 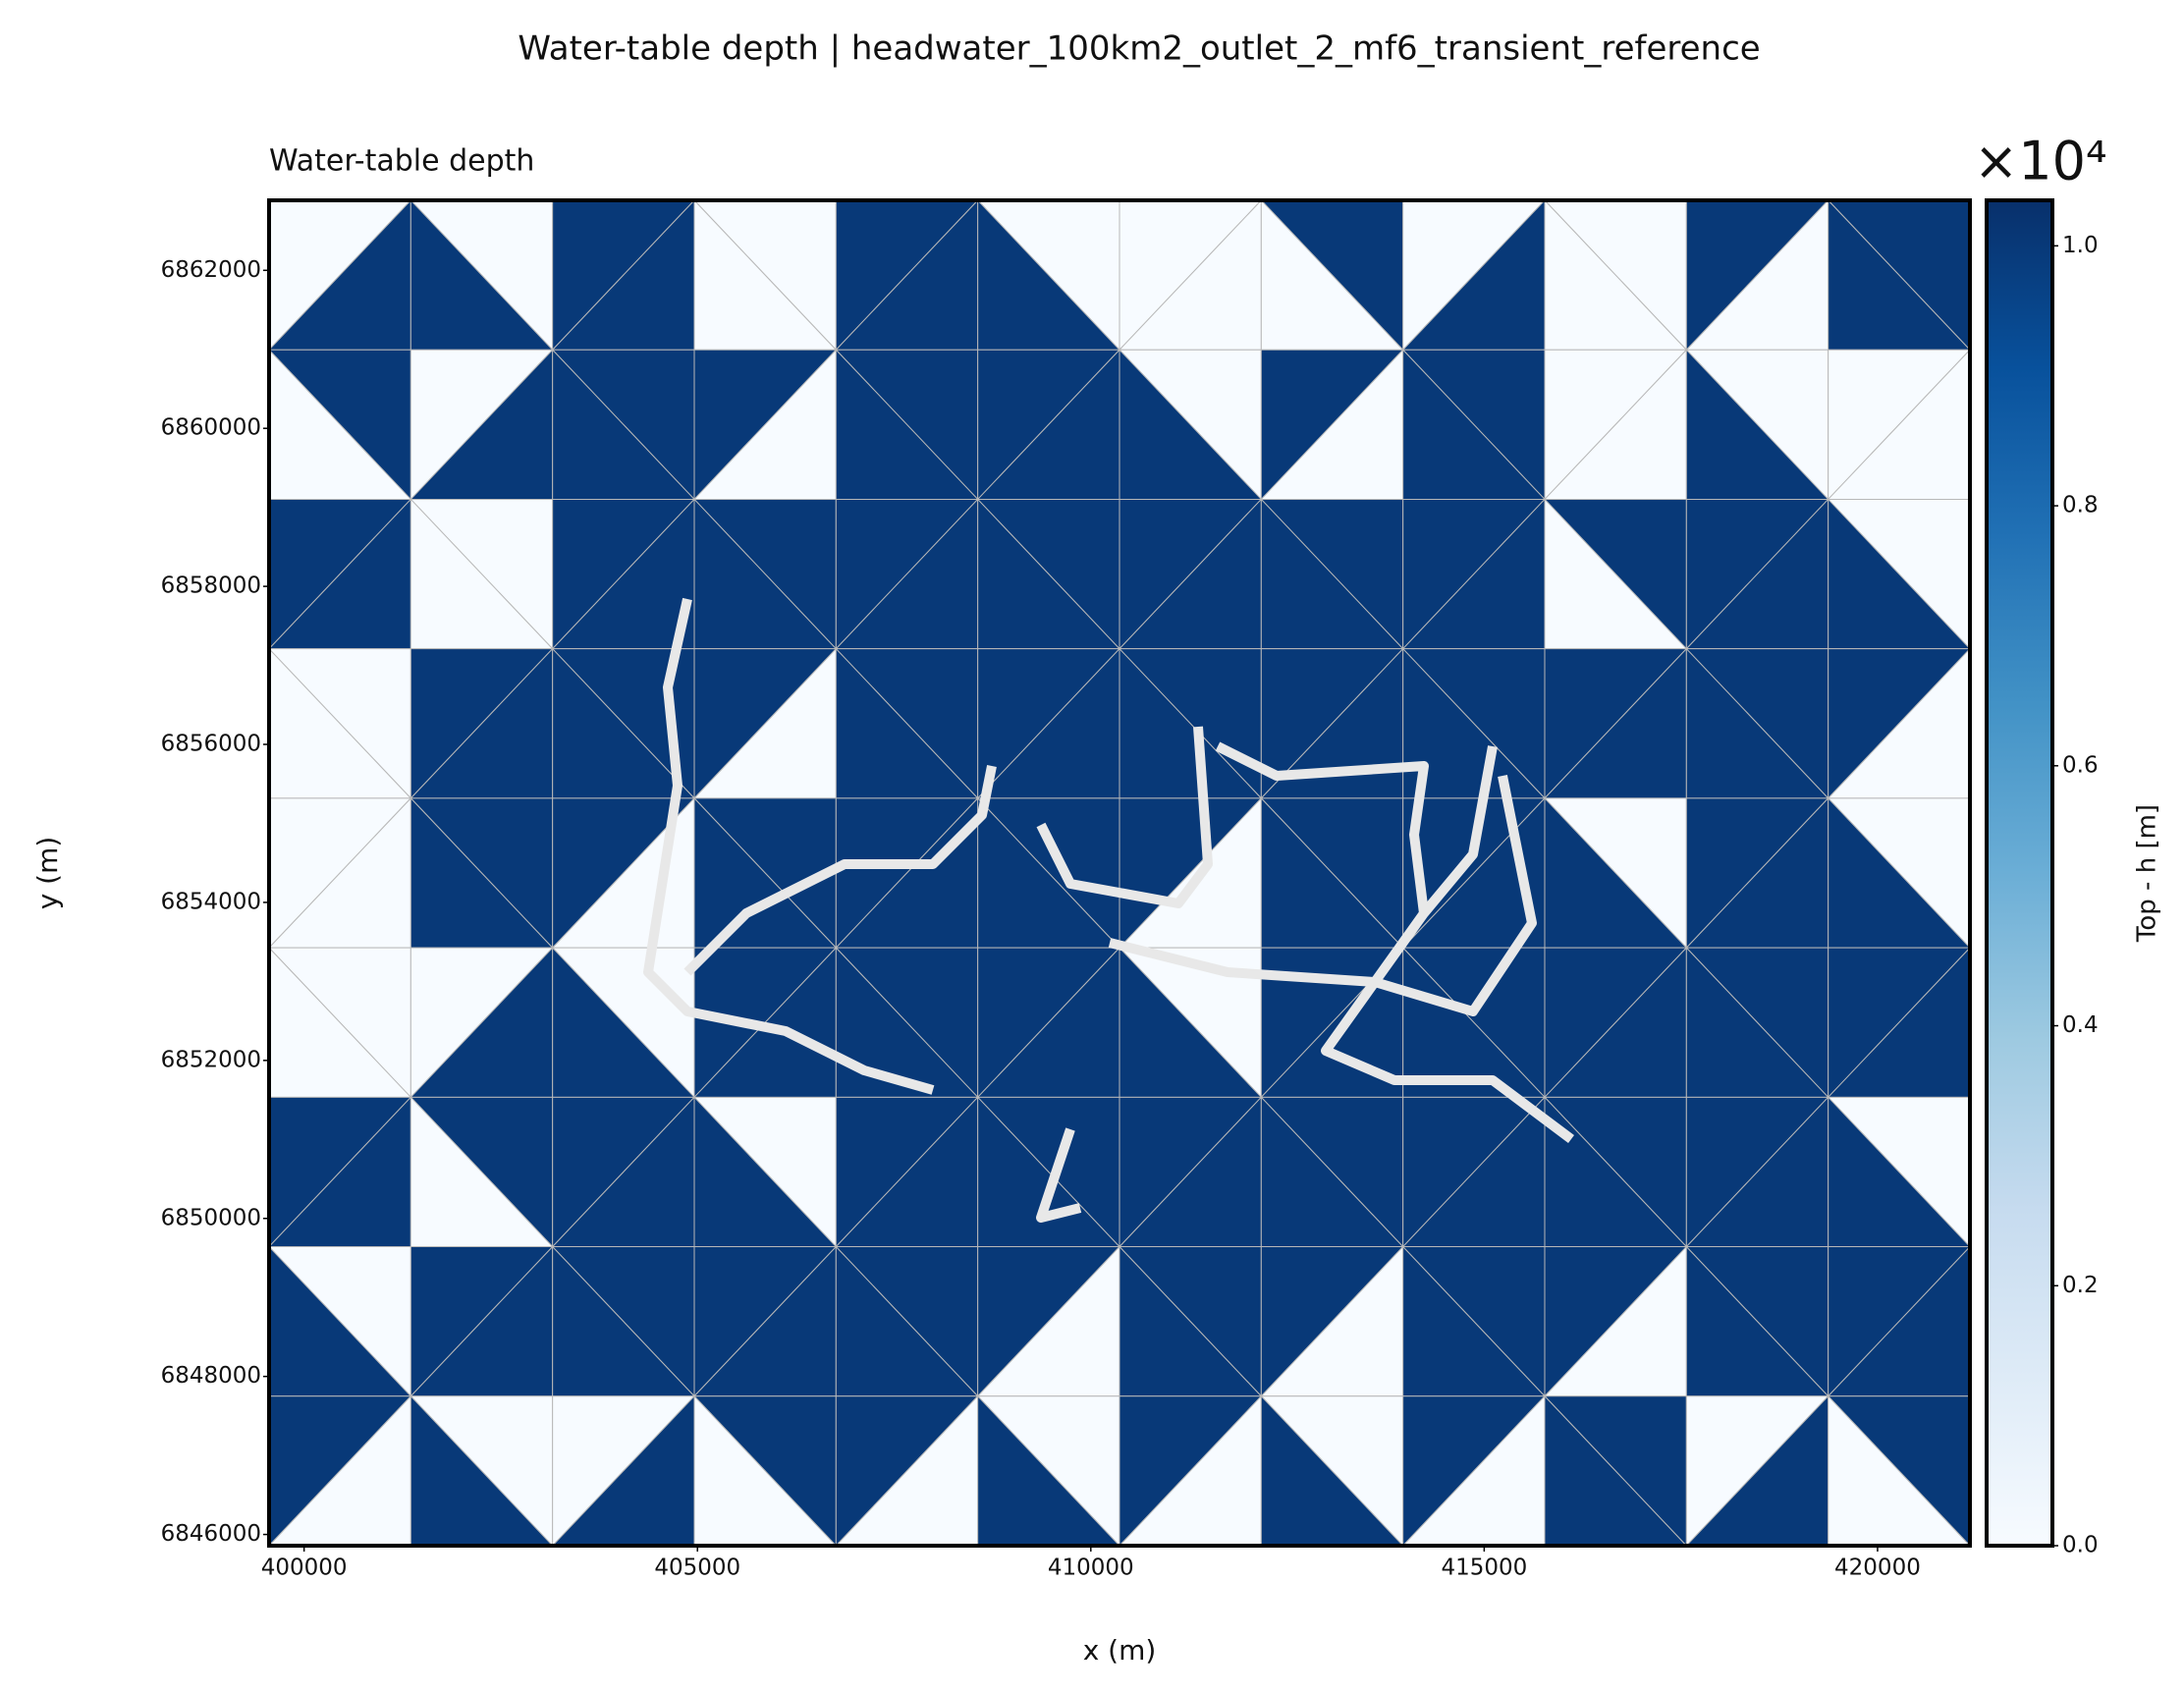 I want to click on y-tick-label: 6854000, so click(x=211, y=901).